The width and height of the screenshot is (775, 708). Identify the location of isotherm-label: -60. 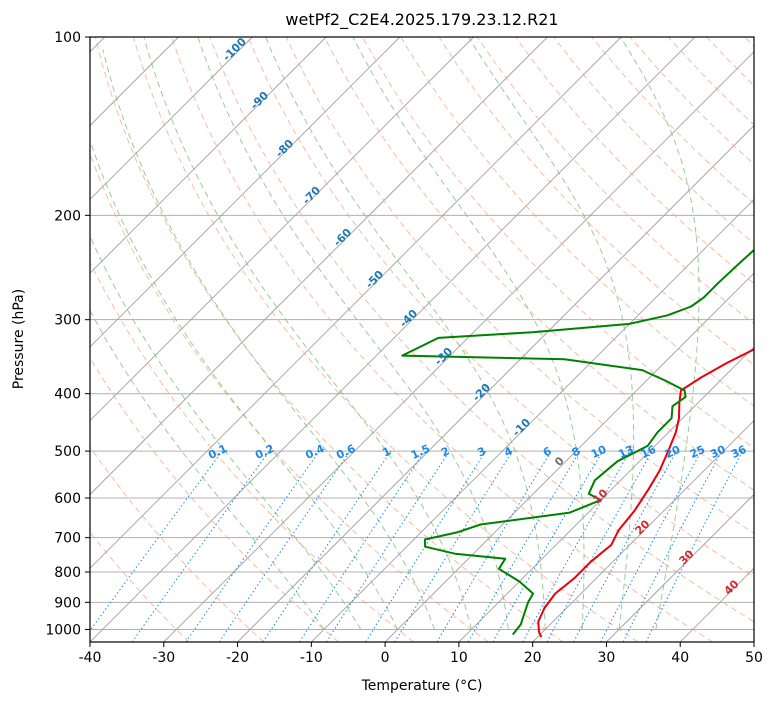
(342, 237).